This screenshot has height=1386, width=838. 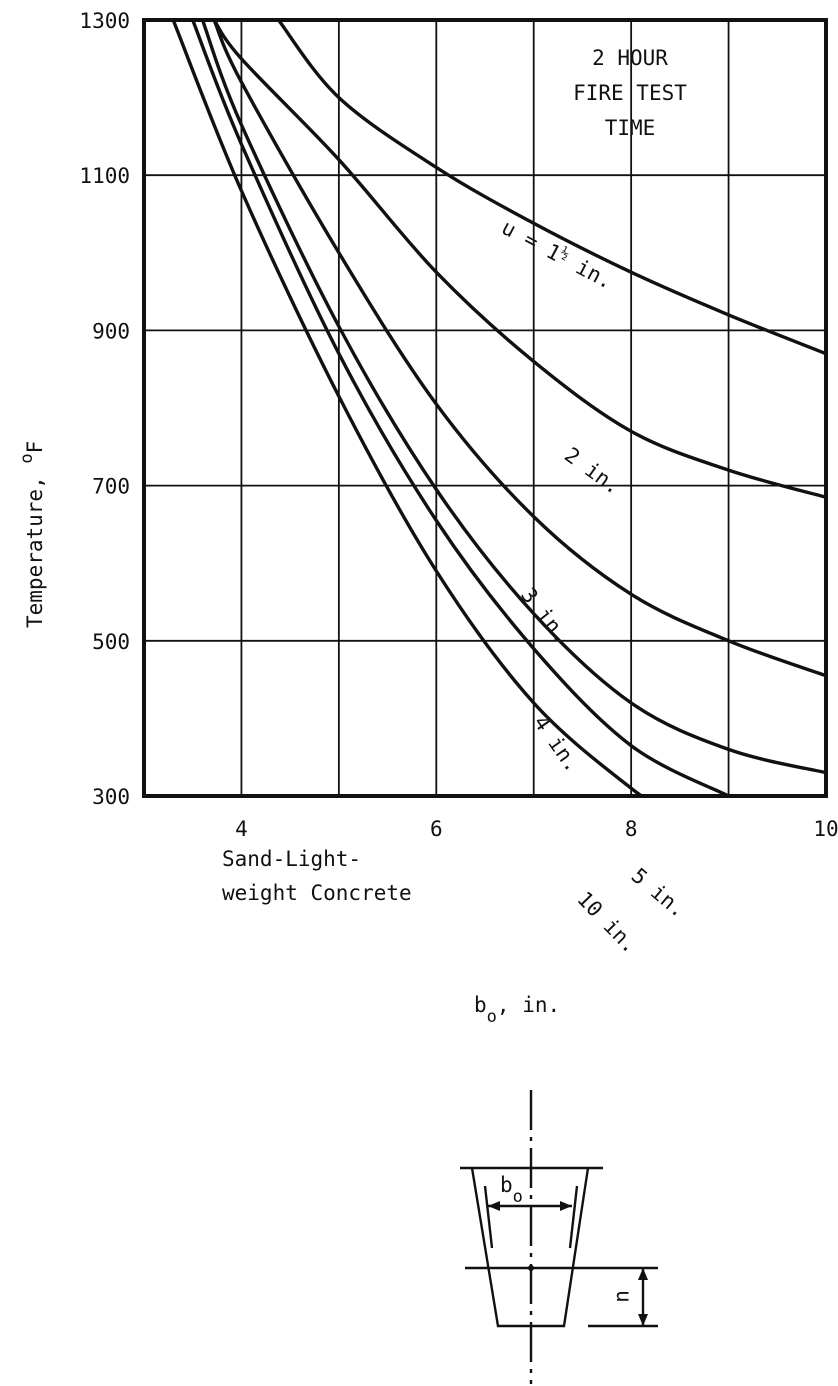 What do you see at coordinates (607, 922) in the screenshot?
I see `series-label-10: 10 in.` at bounding box center [607, 922].